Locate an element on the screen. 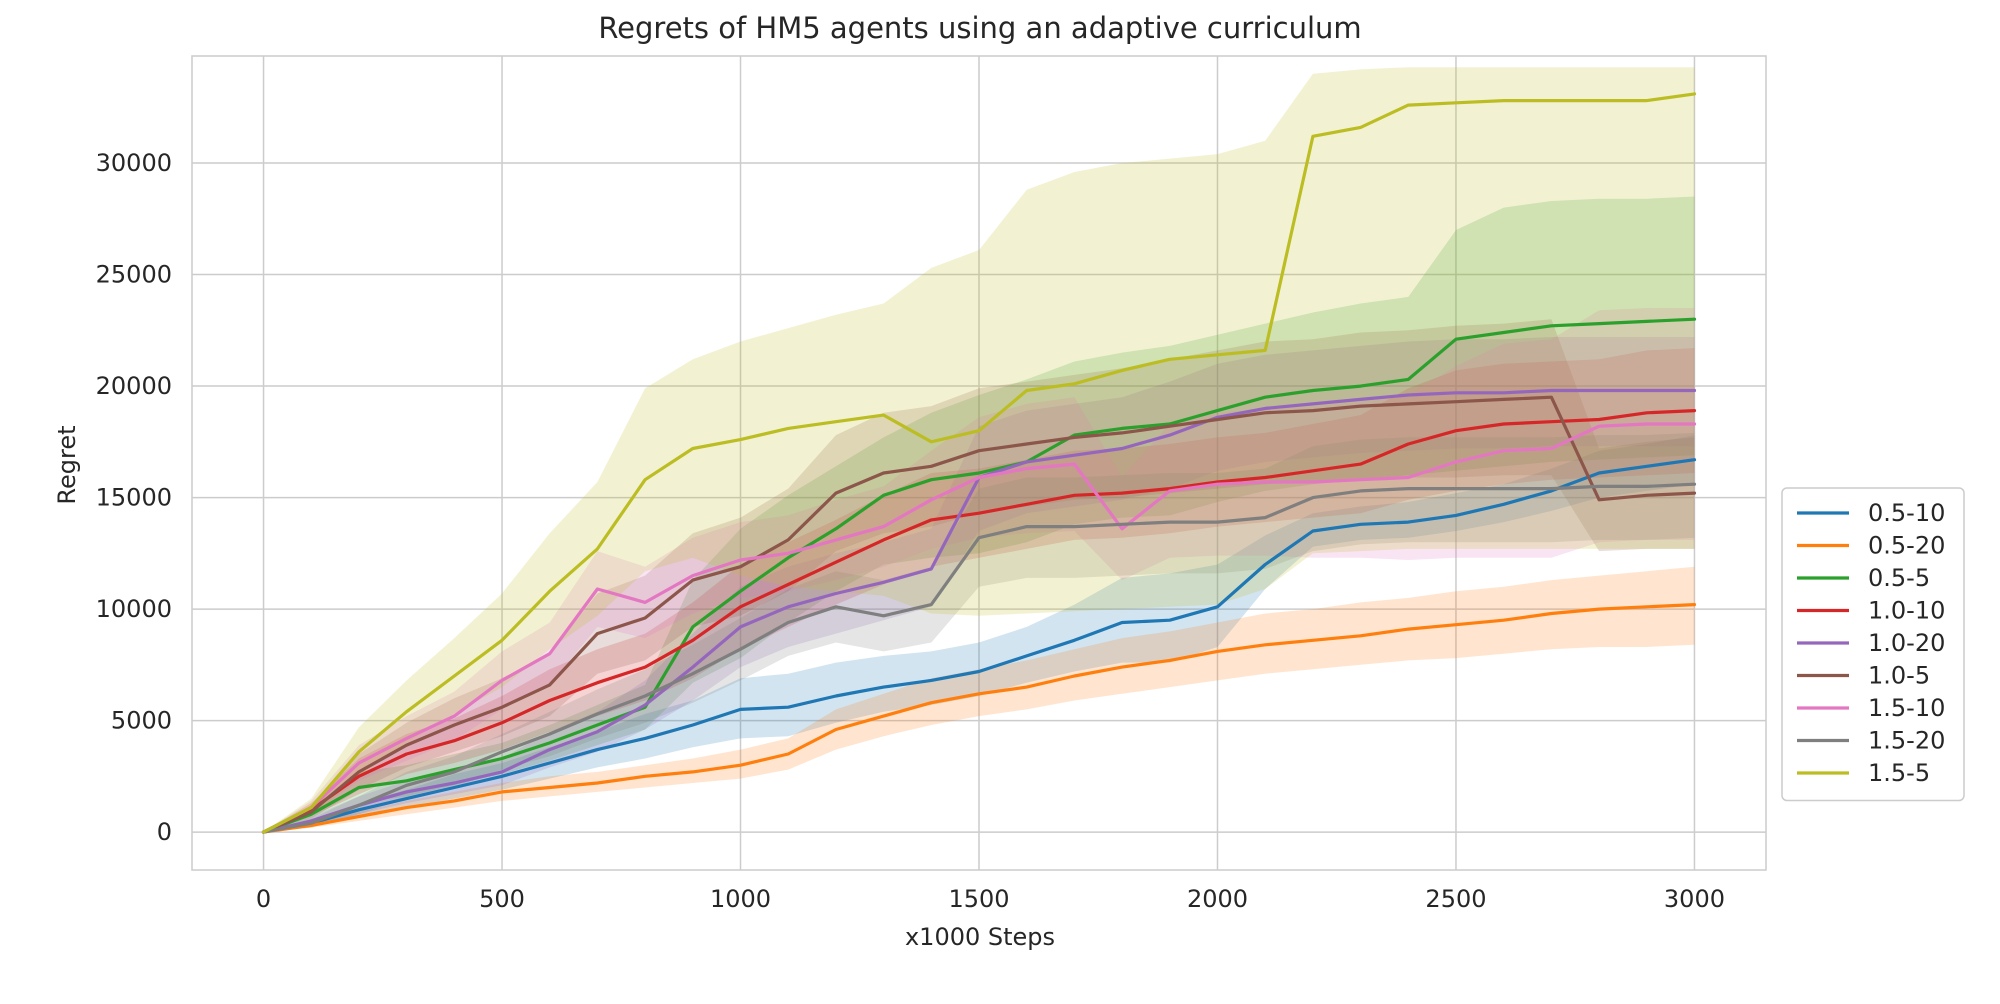 This screenshot has height=1004, width=2000. x-tick-label: 500 is located at coordinates (502, 899).